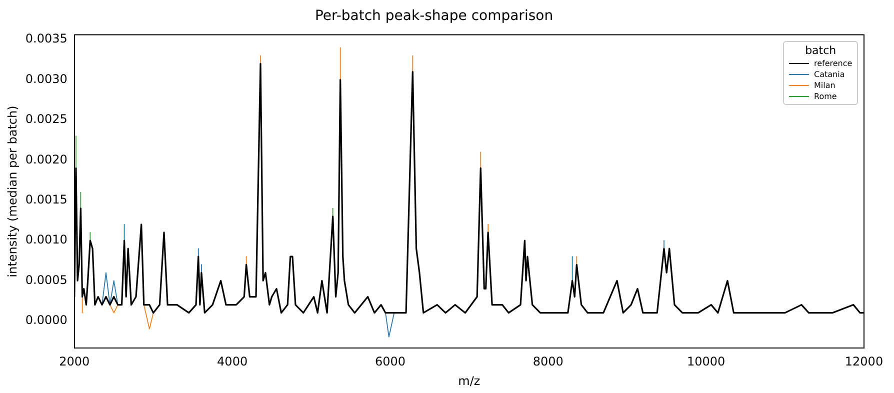  I want to click on legend-label: Catania, so click(829, 74).